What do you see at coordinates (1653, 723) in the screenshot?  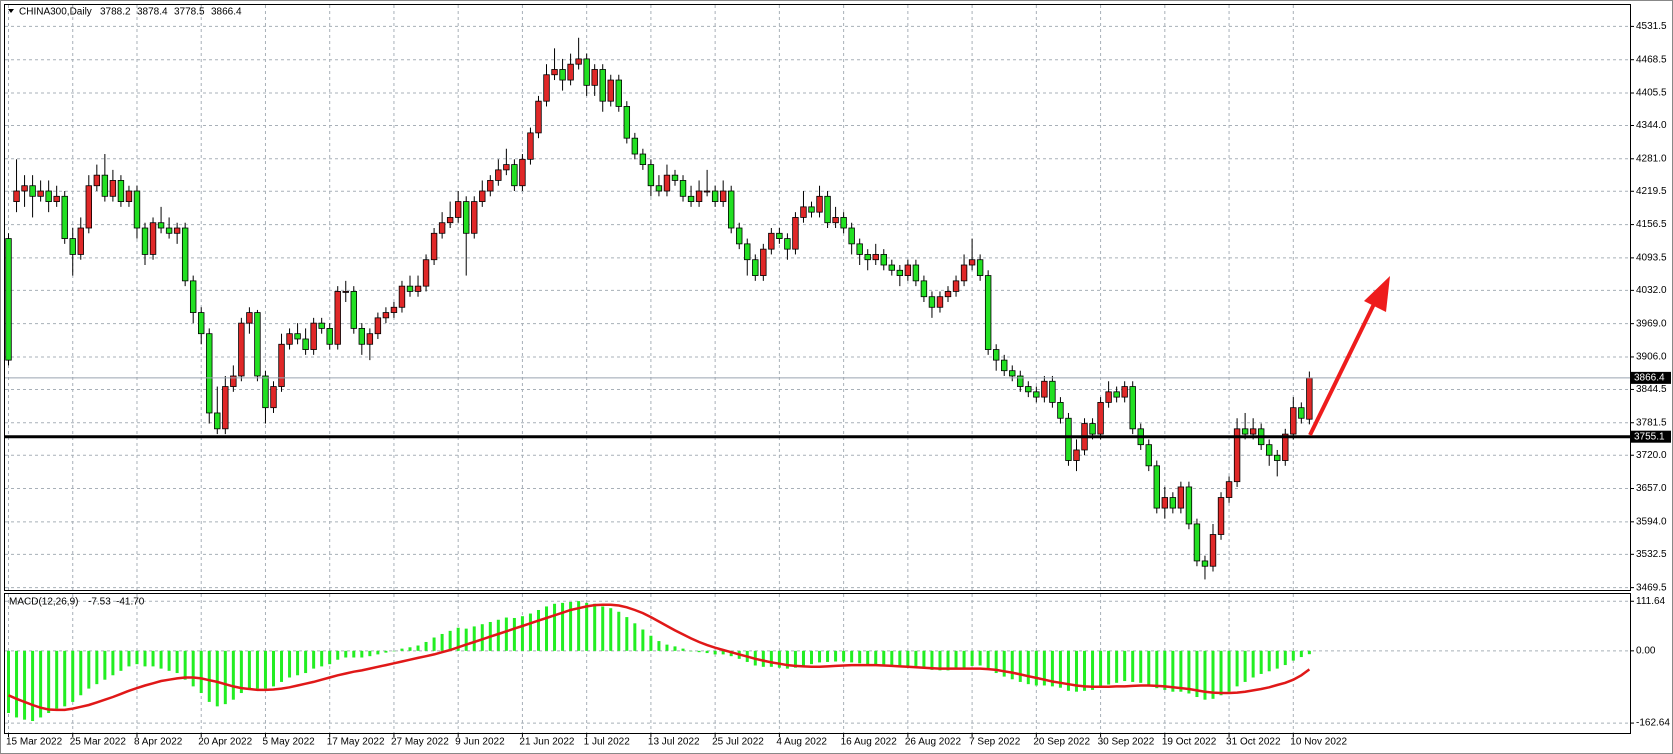 I see `y-tick-label: -162.64` at bounding box center [1653, 723].